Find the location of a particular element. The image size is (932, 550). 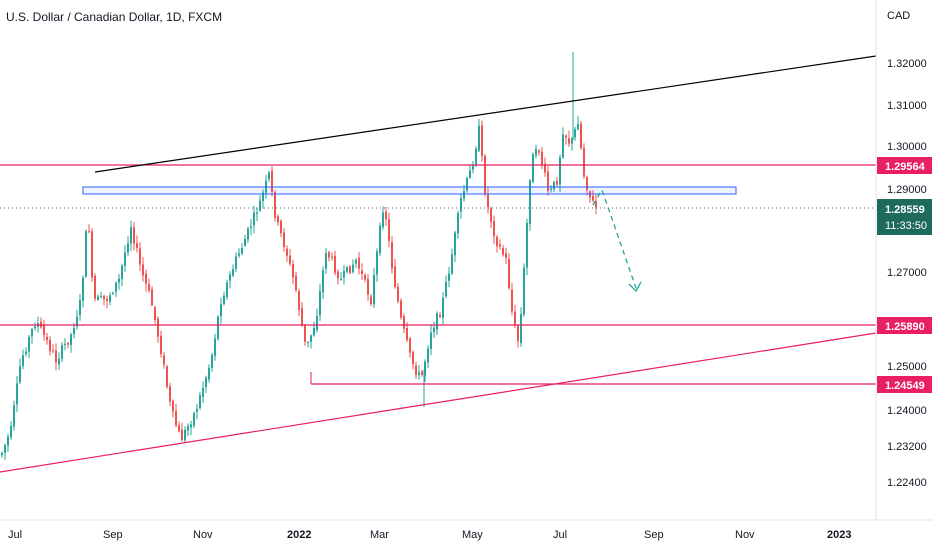

level-badge-1-text: 1.29564 is located at coordinates (905, 167).